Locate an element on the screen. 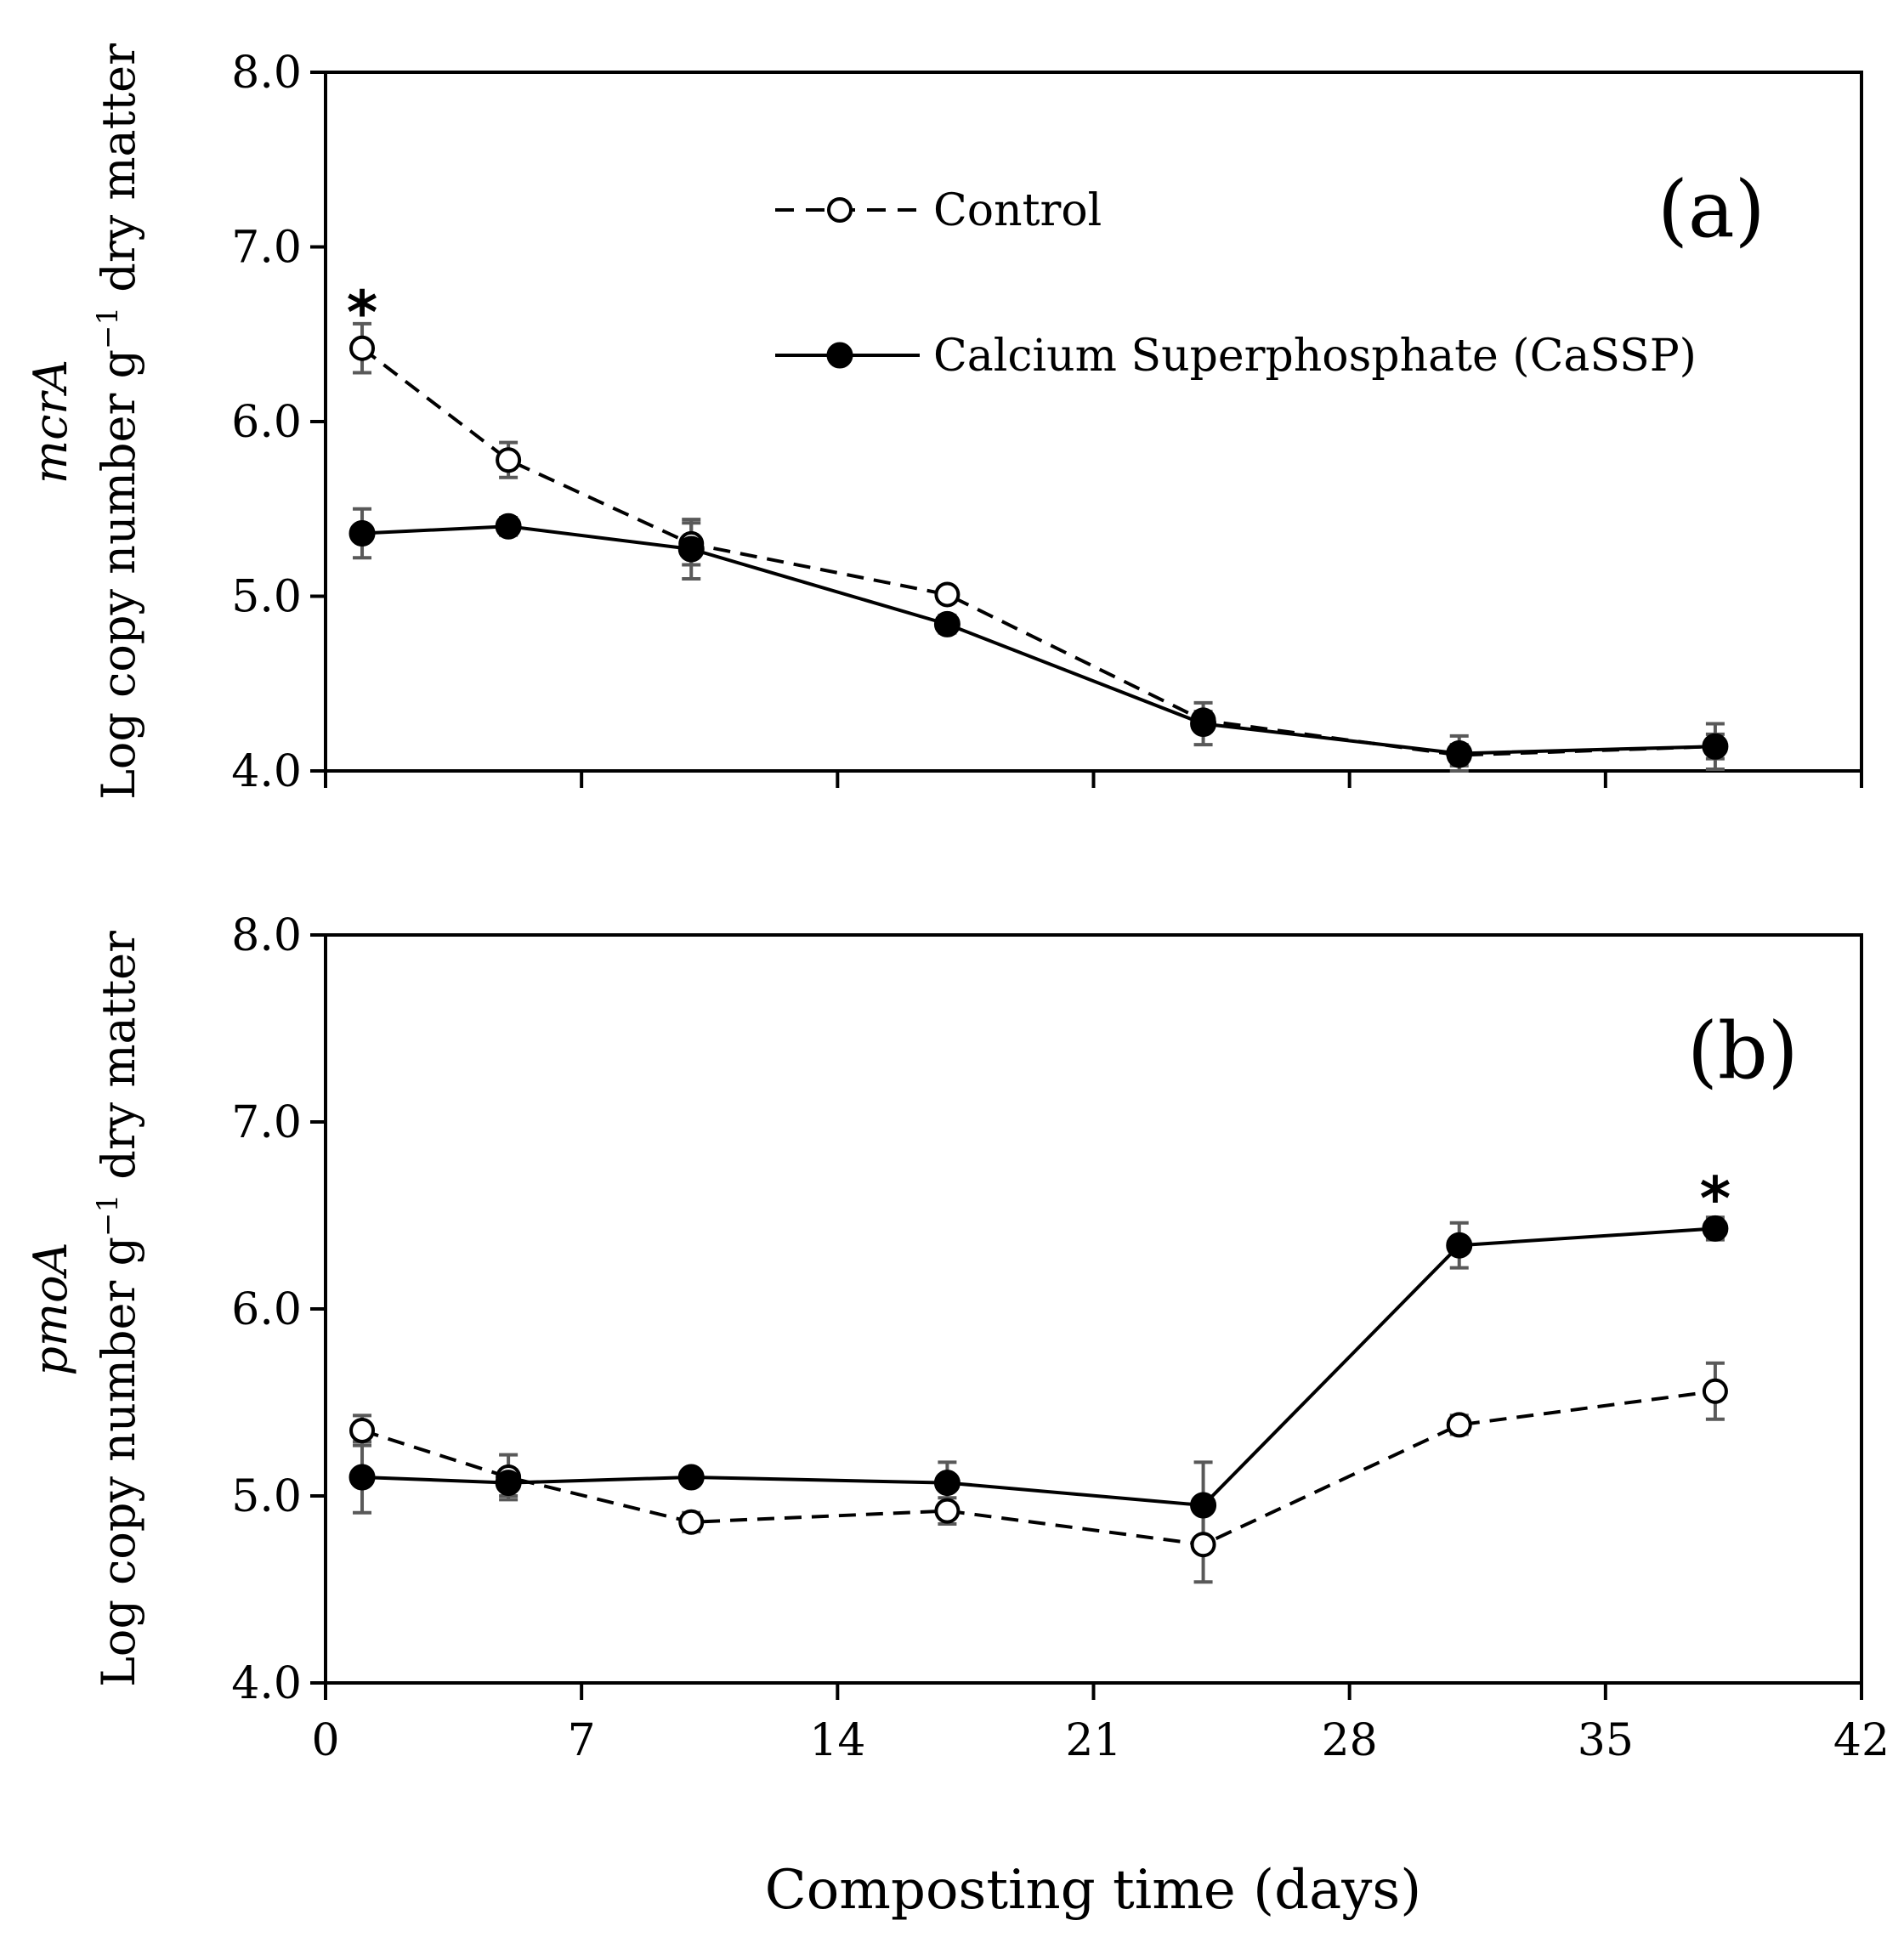 Image resolution: width=1904 pixels, height=1943 pixels. x-tick-label: 7 is located at coordinates (582, 1741).